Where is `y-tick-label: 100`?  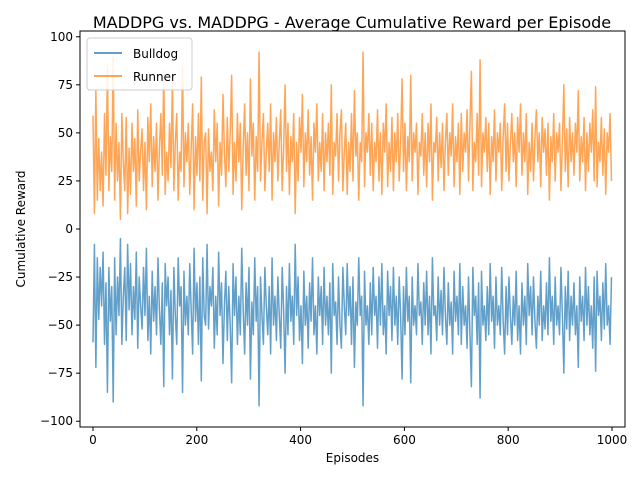
y-tick-label: 100 is located at coordinates (61, 37).